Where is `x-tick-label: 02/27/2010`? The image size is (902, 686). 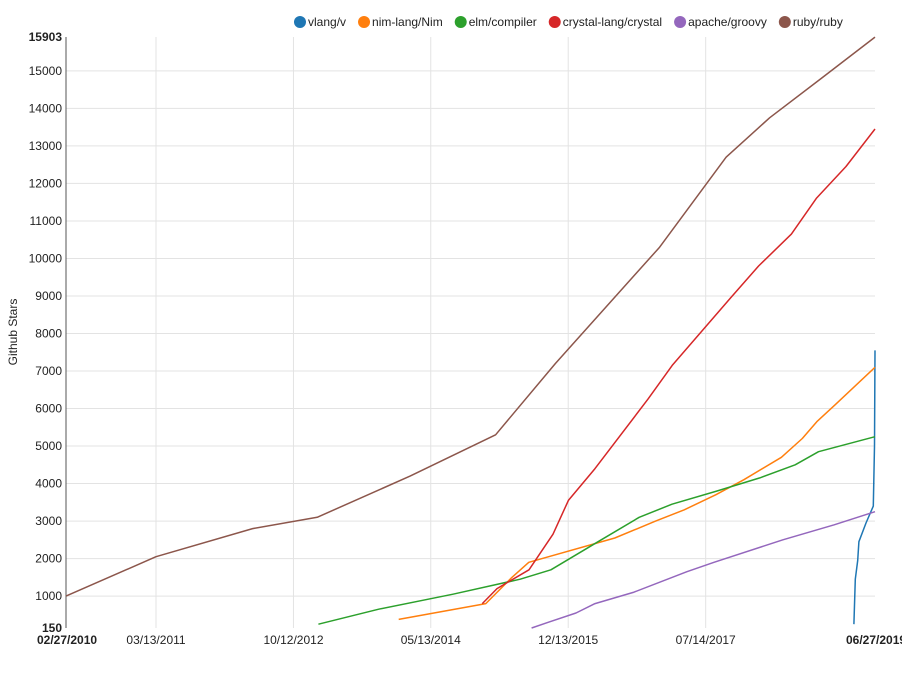 x-tick-label: 02/27/2010 is located at coordinates (67, 640).